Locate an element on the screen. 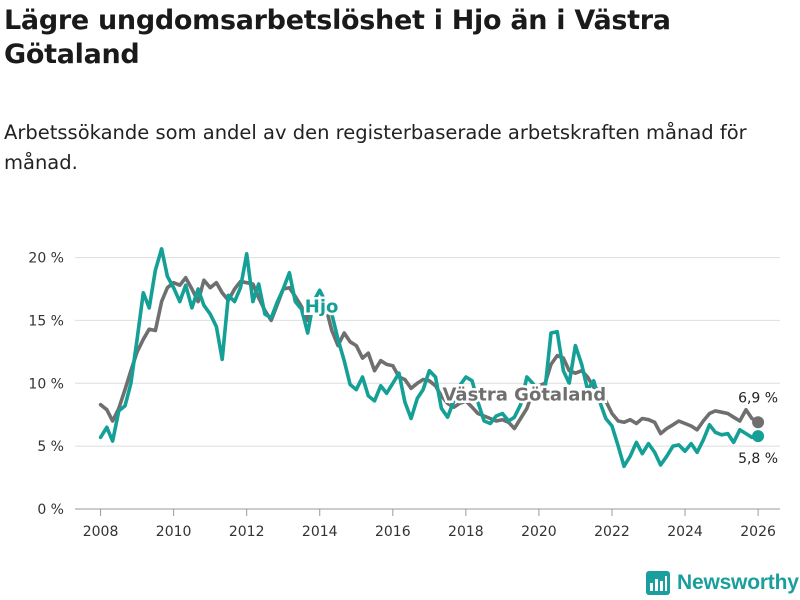 This screenshot has width=800, height=600. y-tick-label: 0 % is located at coordinates (50, 510).